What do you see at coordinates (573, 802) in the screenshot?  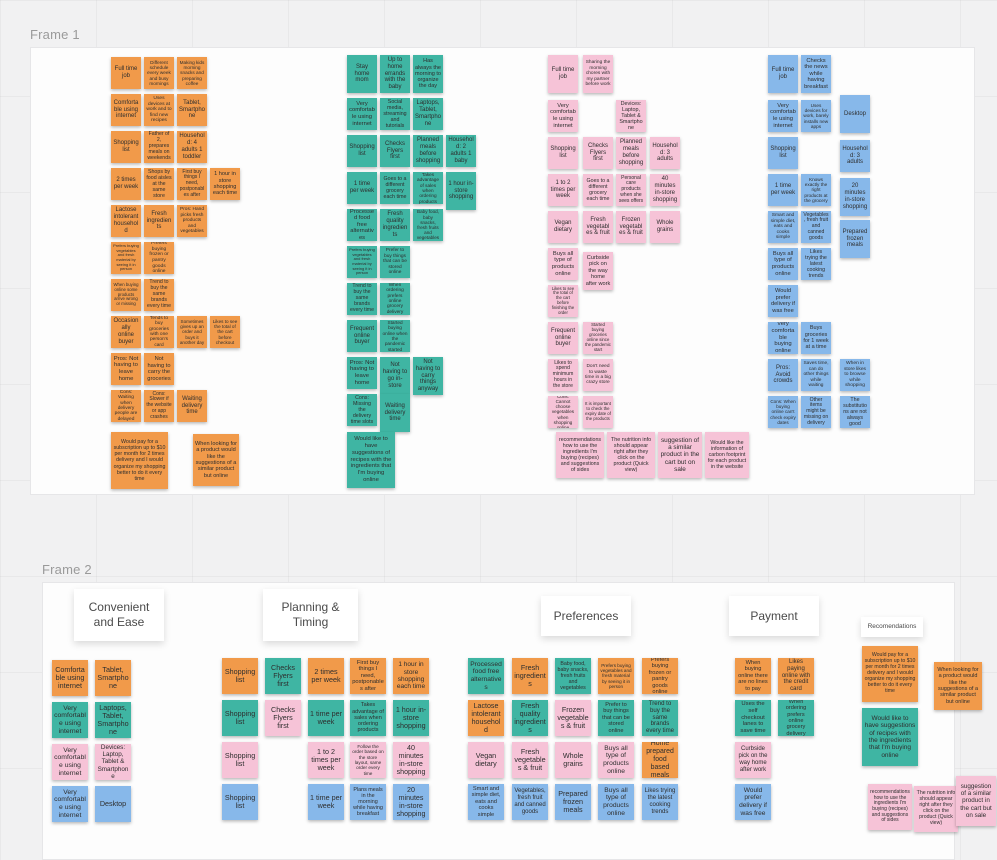 I see `sticky-note: Prepared frozen meals` at bounding box center [573, 802].